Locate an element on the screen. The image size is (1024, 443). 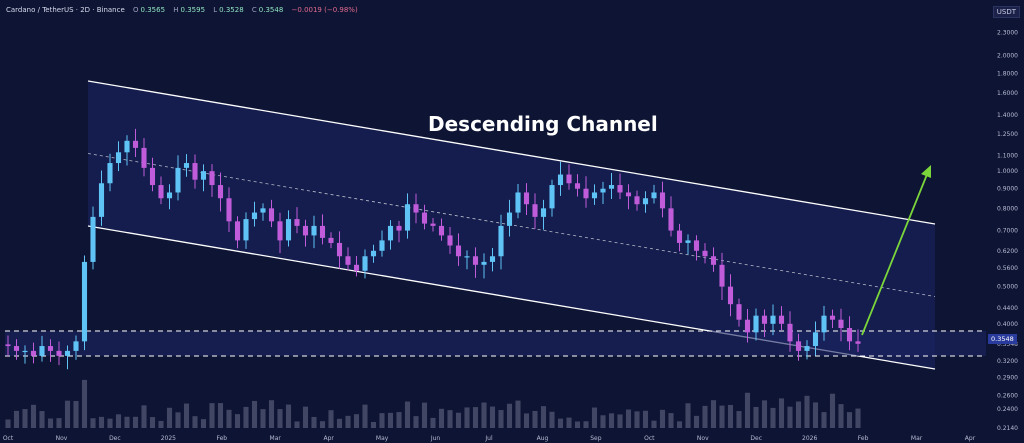
x-tick-label: Sep is located at coordinates (596, 438).